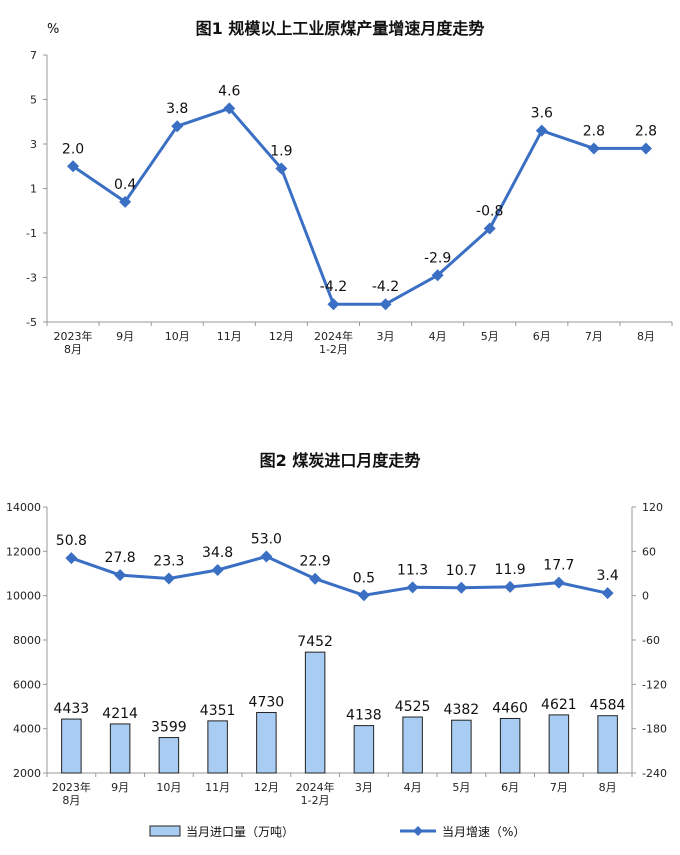 The width and height of the screenshot is (680, 855). Describe the element at coordinates (315, 562) in the screenshot. I see `growth-value-label: 22.9` at that location.